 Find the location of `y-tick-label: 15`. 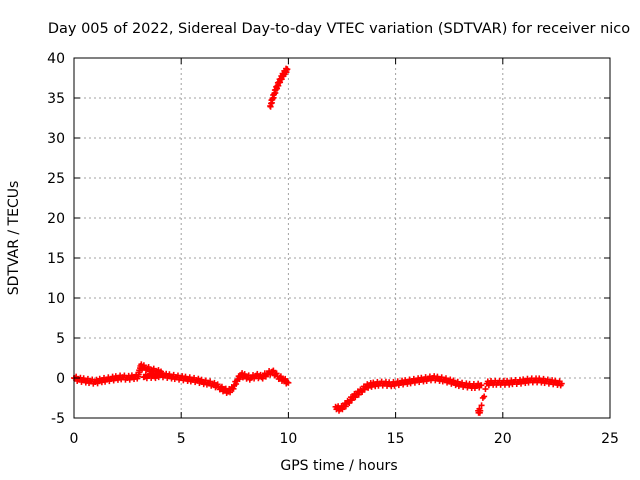

y-tick-label: 15 is located at coordinates (56, 259).